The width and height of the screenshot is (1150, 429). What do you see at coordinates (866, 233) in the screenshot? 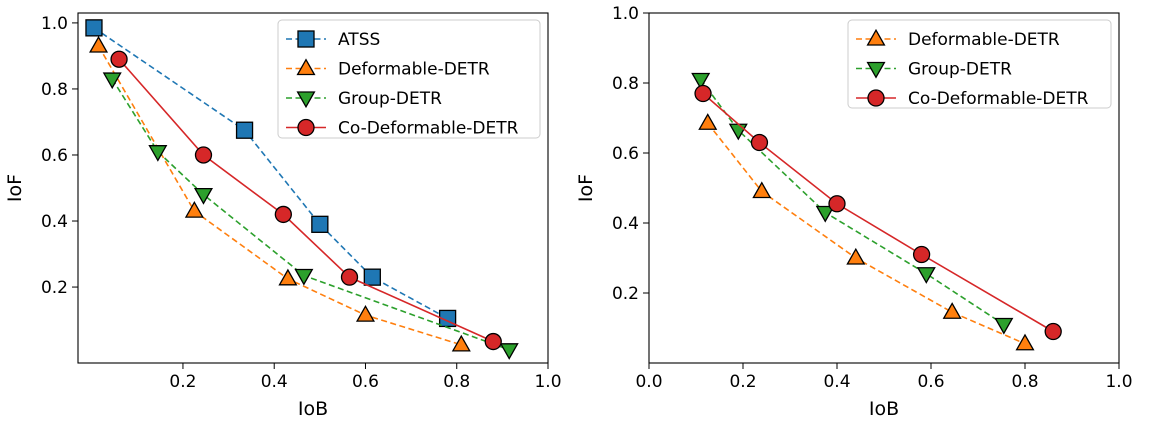
I see `series-line-deformable-detr` at bounding box center [866, 233].